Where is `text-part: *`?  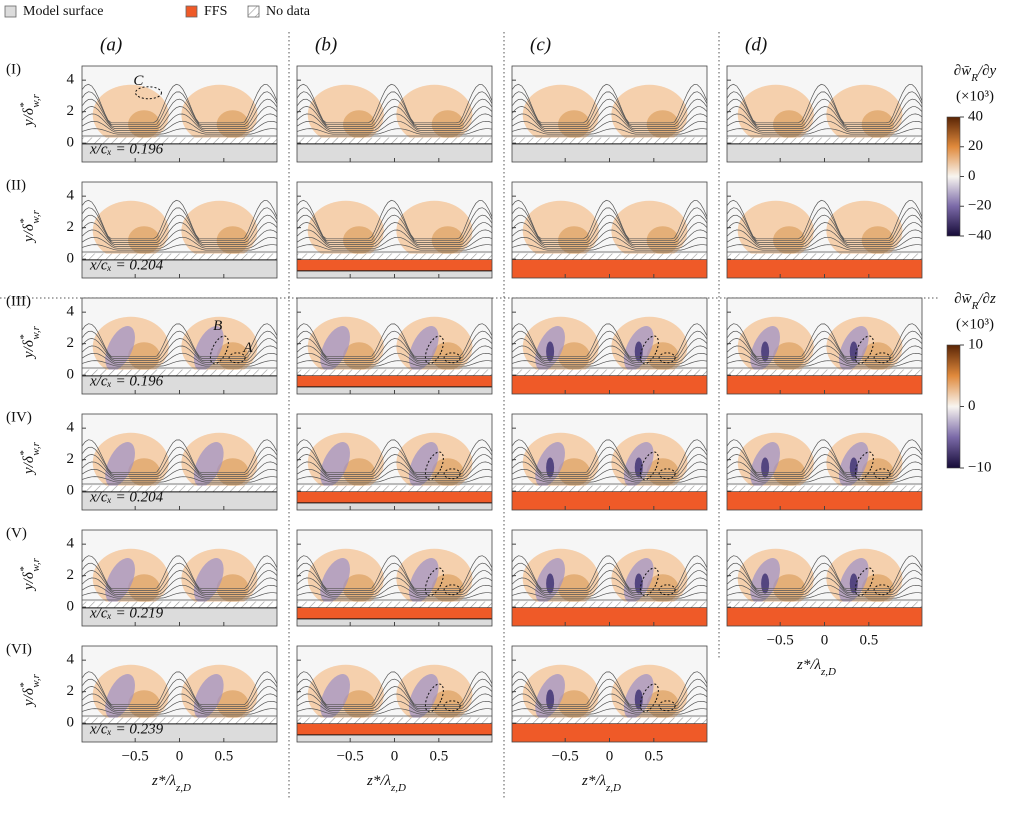 text-part: * is located at coordinates (24, 685).